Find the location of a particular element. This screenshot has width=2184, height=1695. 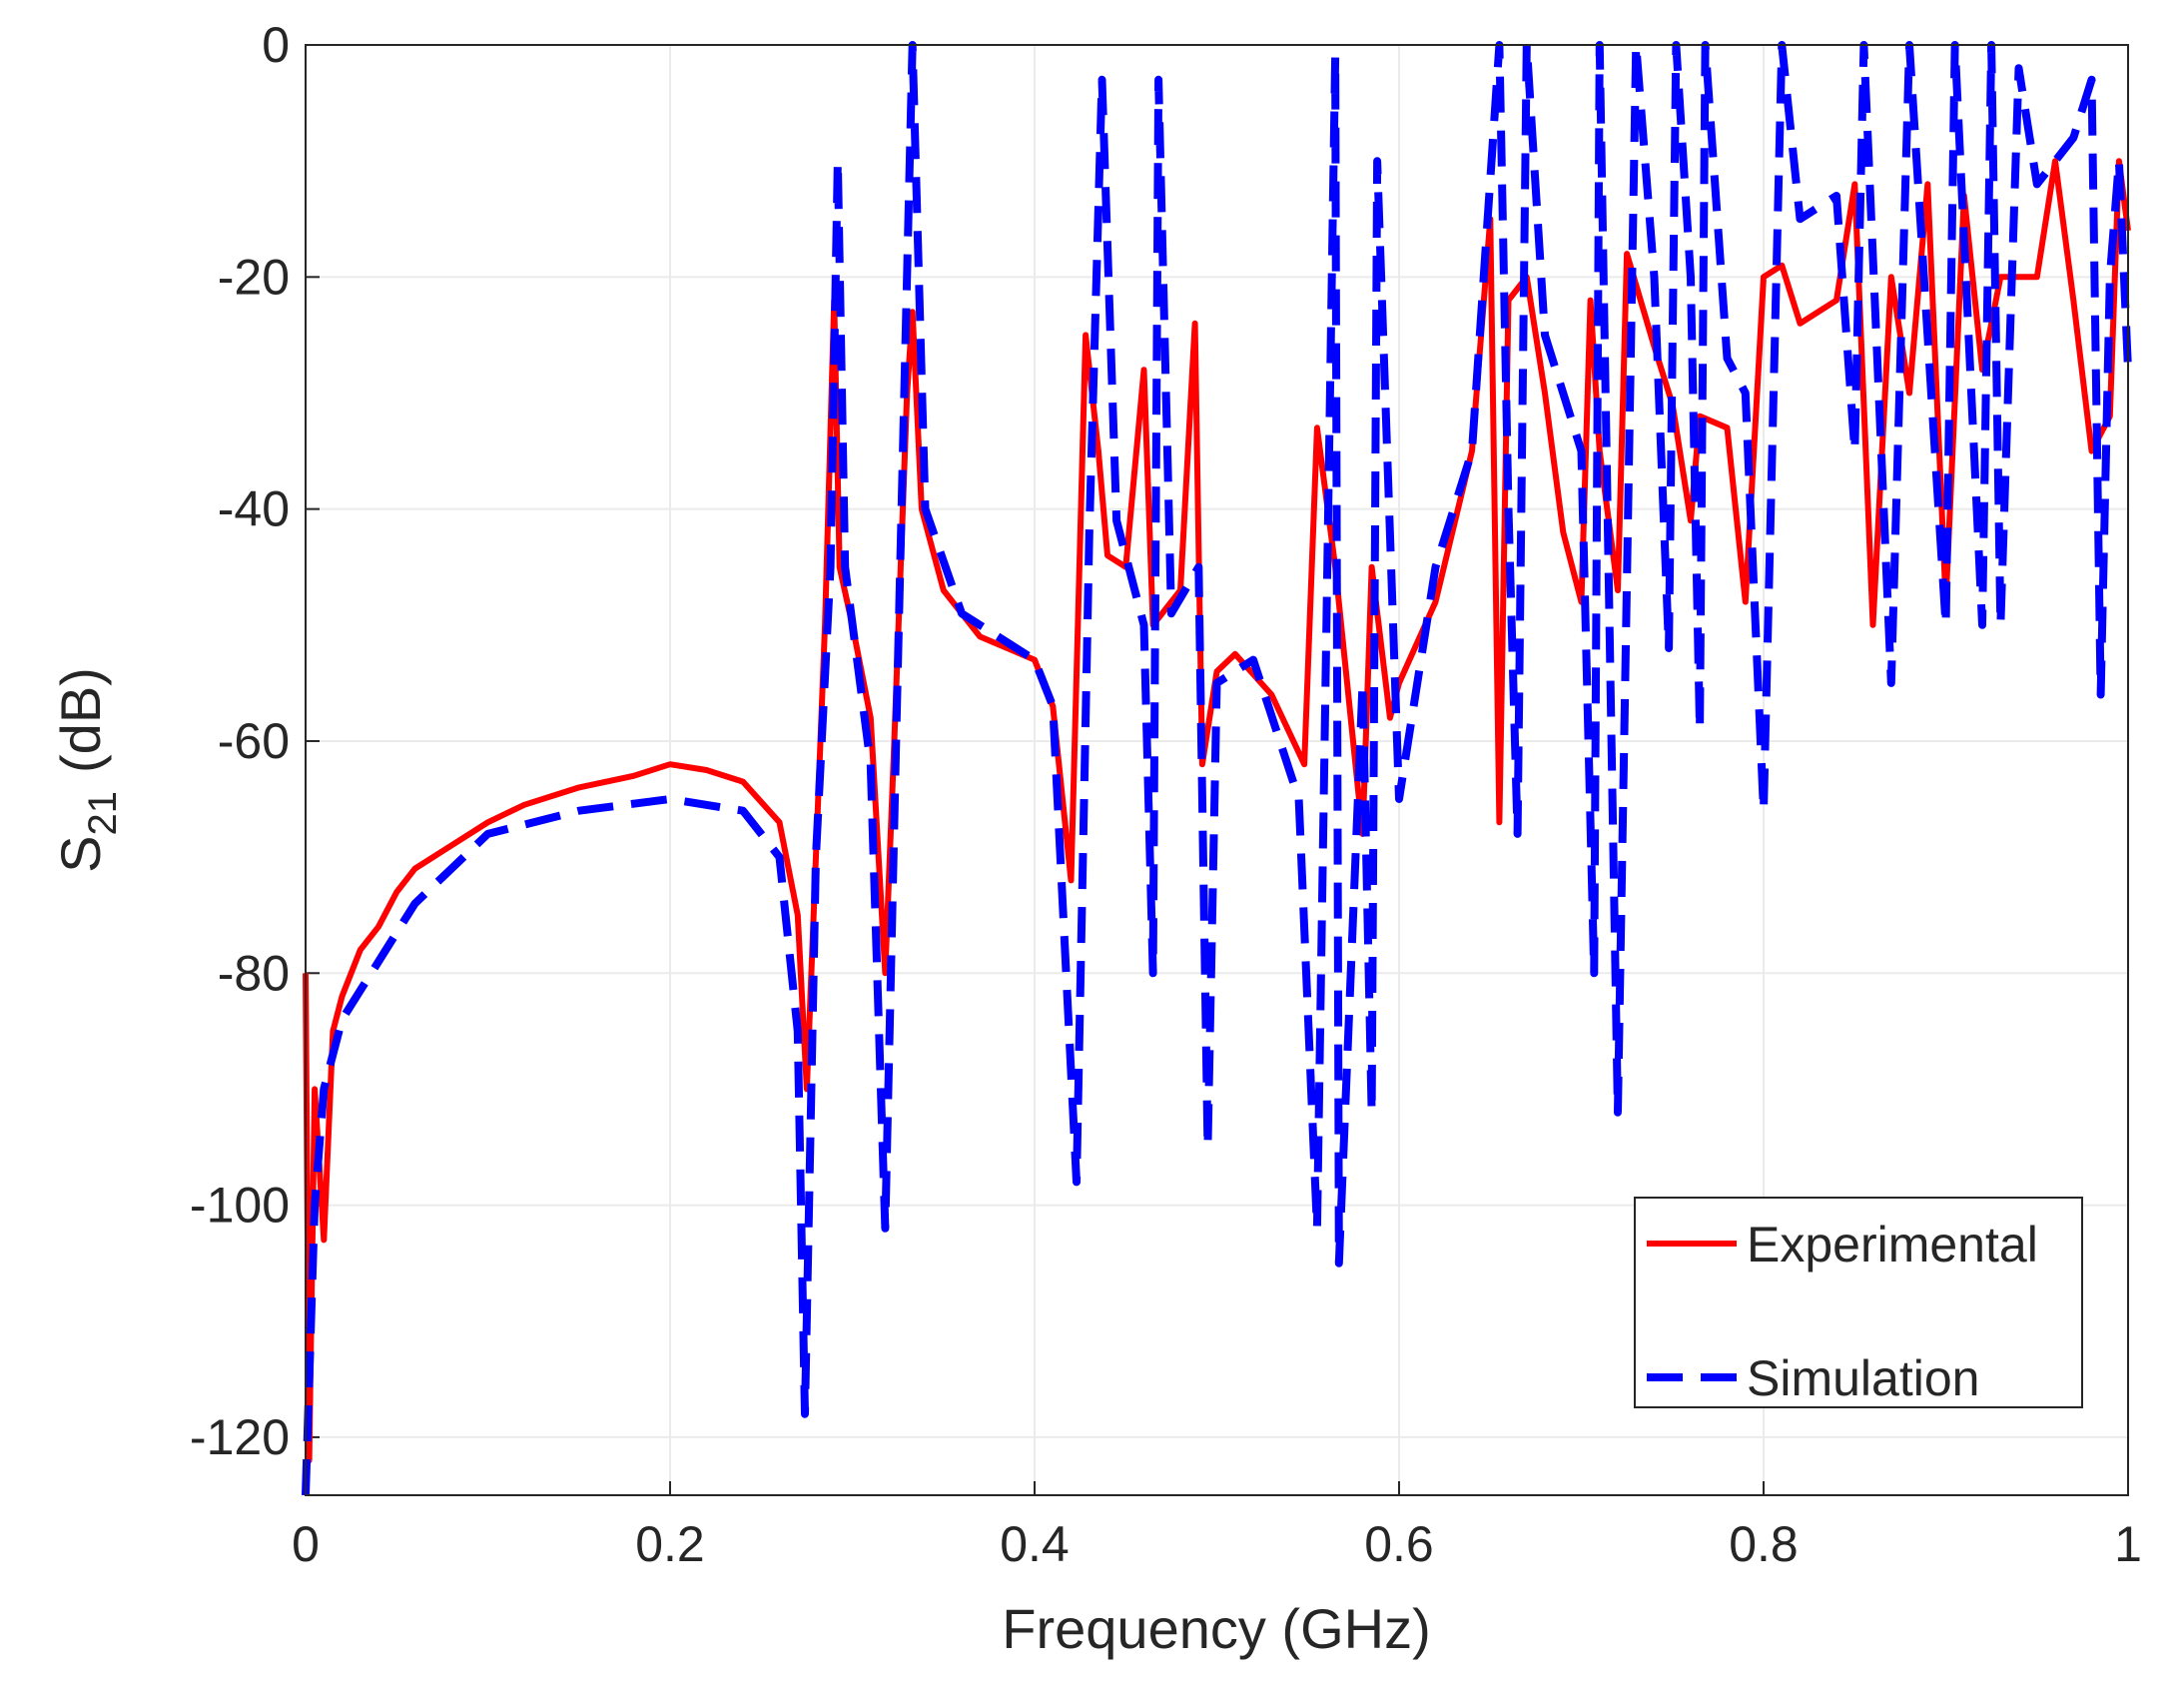

y-tick-label: -40 is located at coordinates (254, 509).